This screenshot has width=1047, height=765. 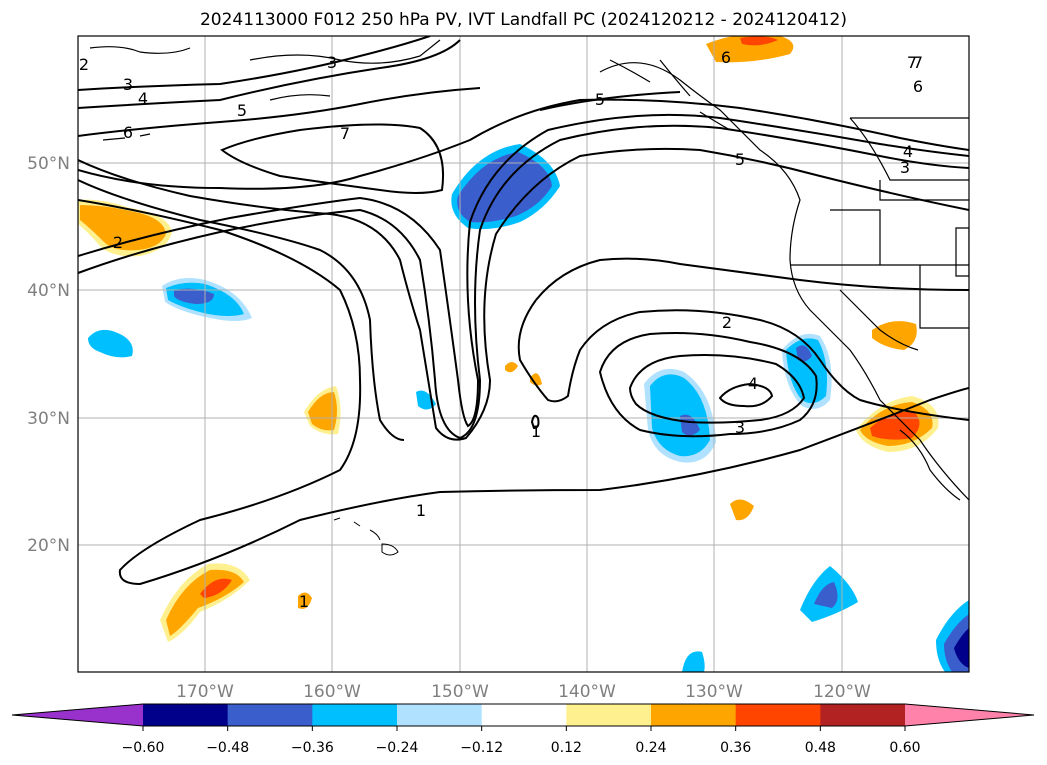 What do you see at coordinates (650, 748) in the screenshot?
I see `colorbar-tick-label: 0.24` at bounding box center [650, 748].